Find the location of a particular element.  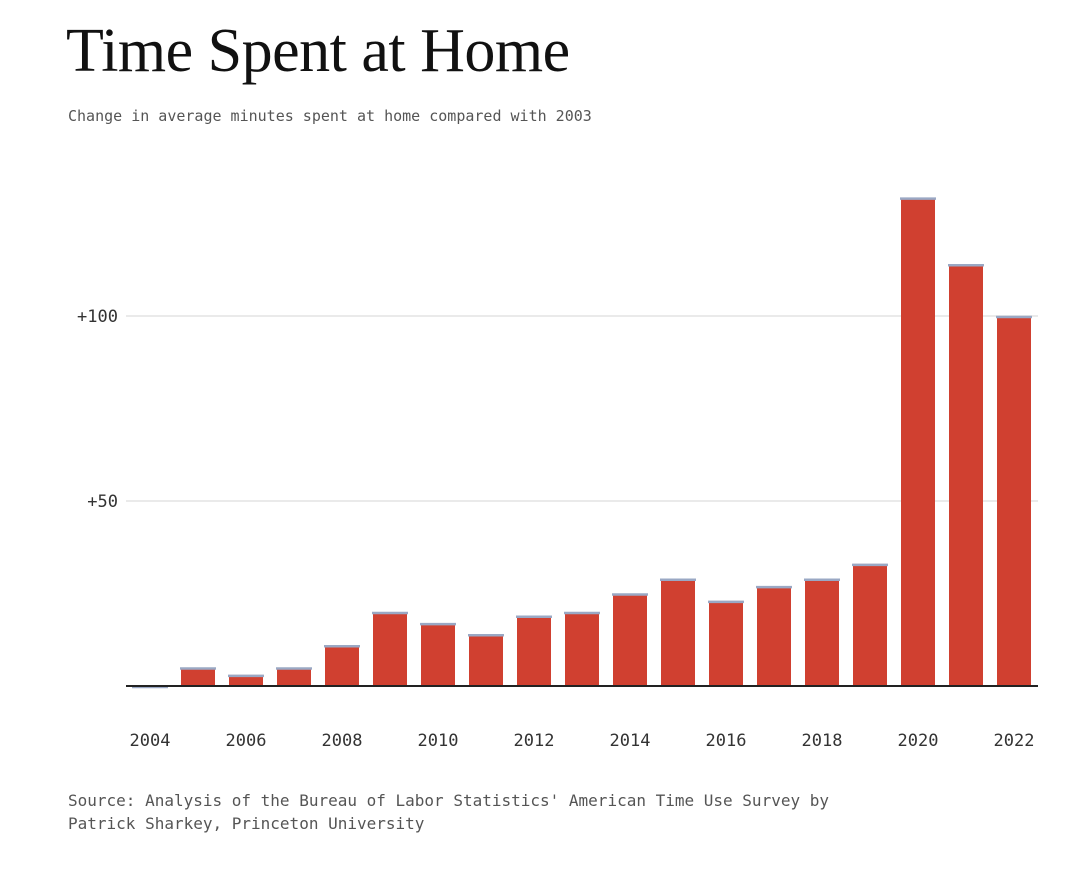

bar-2010 is located at coordinates (438, 654).